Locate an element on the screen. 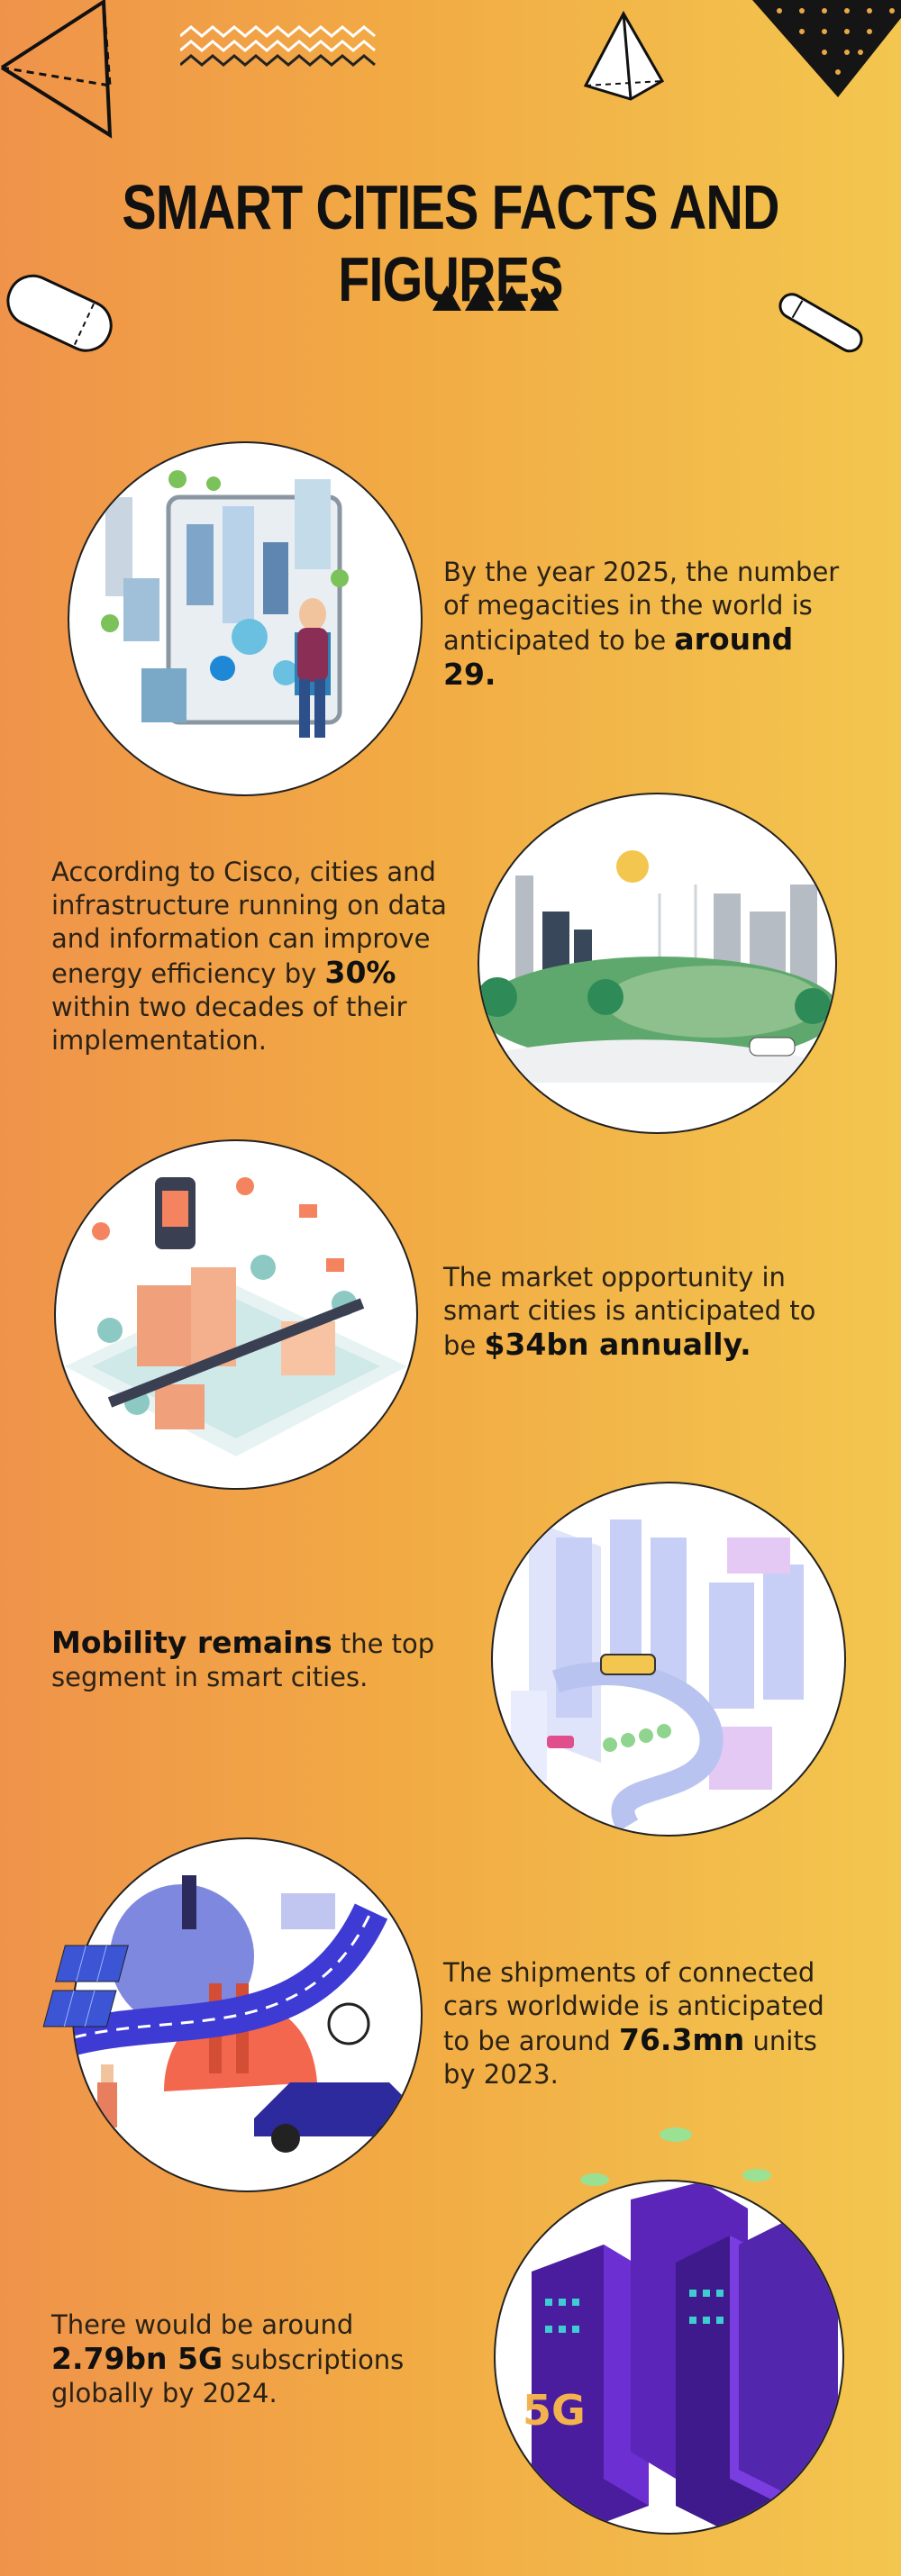  solar-panel-icon is located at coordinates (85, 1986).